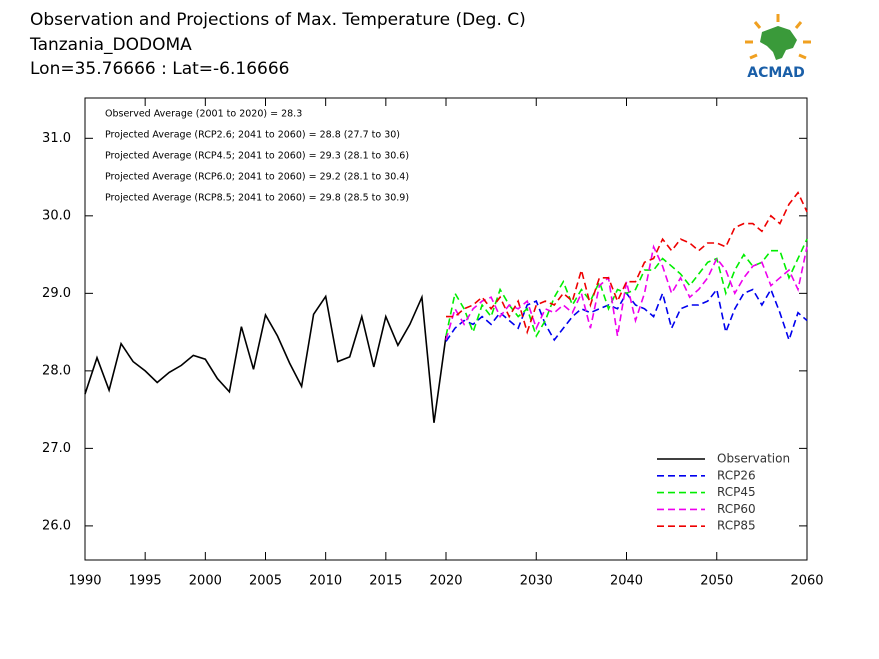 This screenshot has width=879, height=659. I want to click on x-tick-label: 2000, so click(205, 581).